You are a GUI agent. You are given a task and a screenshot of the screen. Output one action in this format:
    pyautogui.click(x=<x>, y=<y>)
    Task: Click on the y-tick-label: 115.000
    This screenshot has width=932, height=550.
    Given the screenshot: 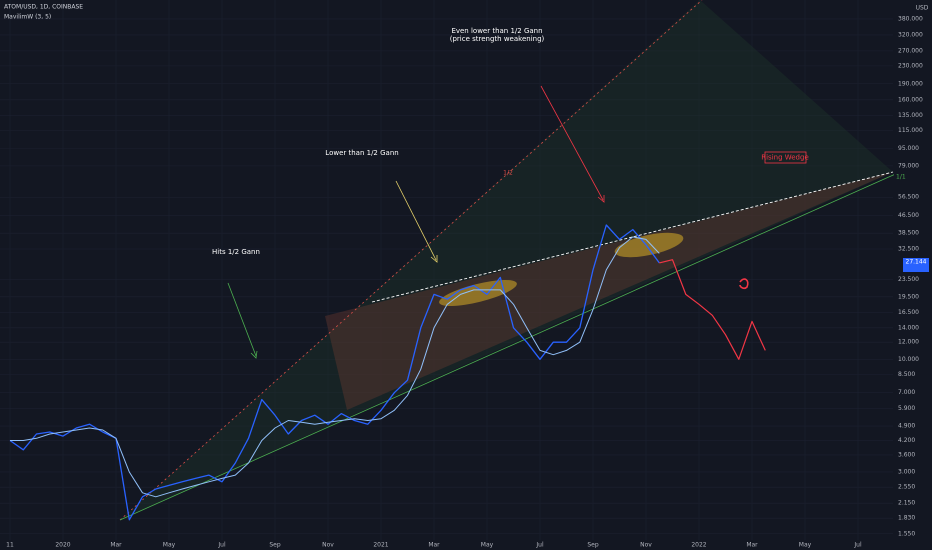 What is the action you would take?
    pyautogui.click(x=910, y=130)
    